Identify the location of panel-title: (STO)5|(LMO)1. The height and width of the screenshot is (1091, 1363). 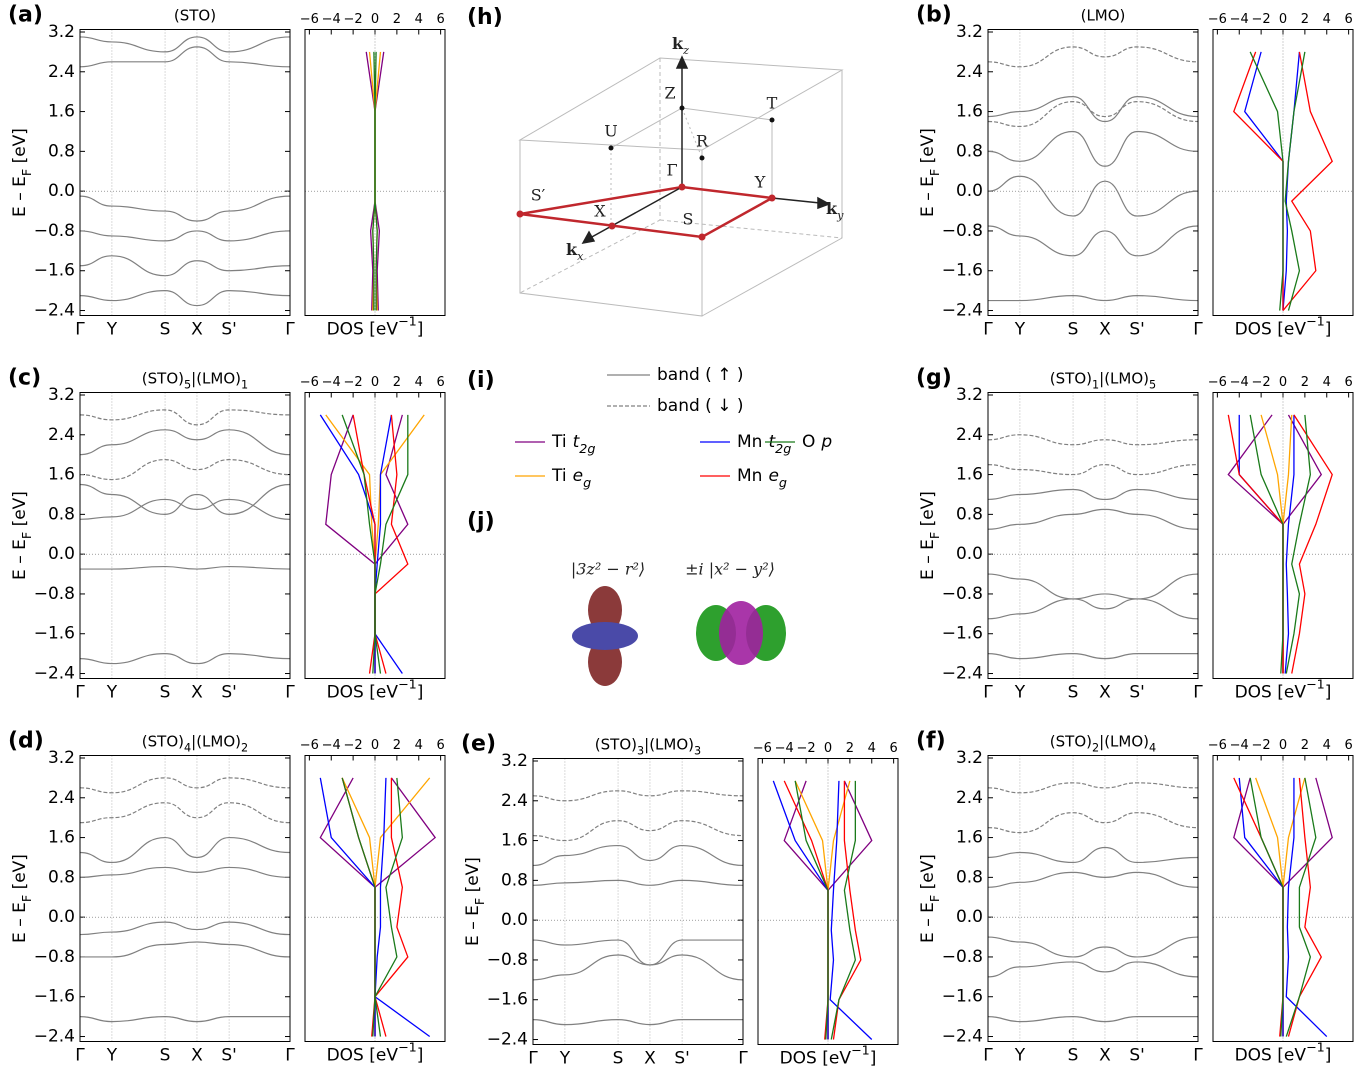
(195, 380).